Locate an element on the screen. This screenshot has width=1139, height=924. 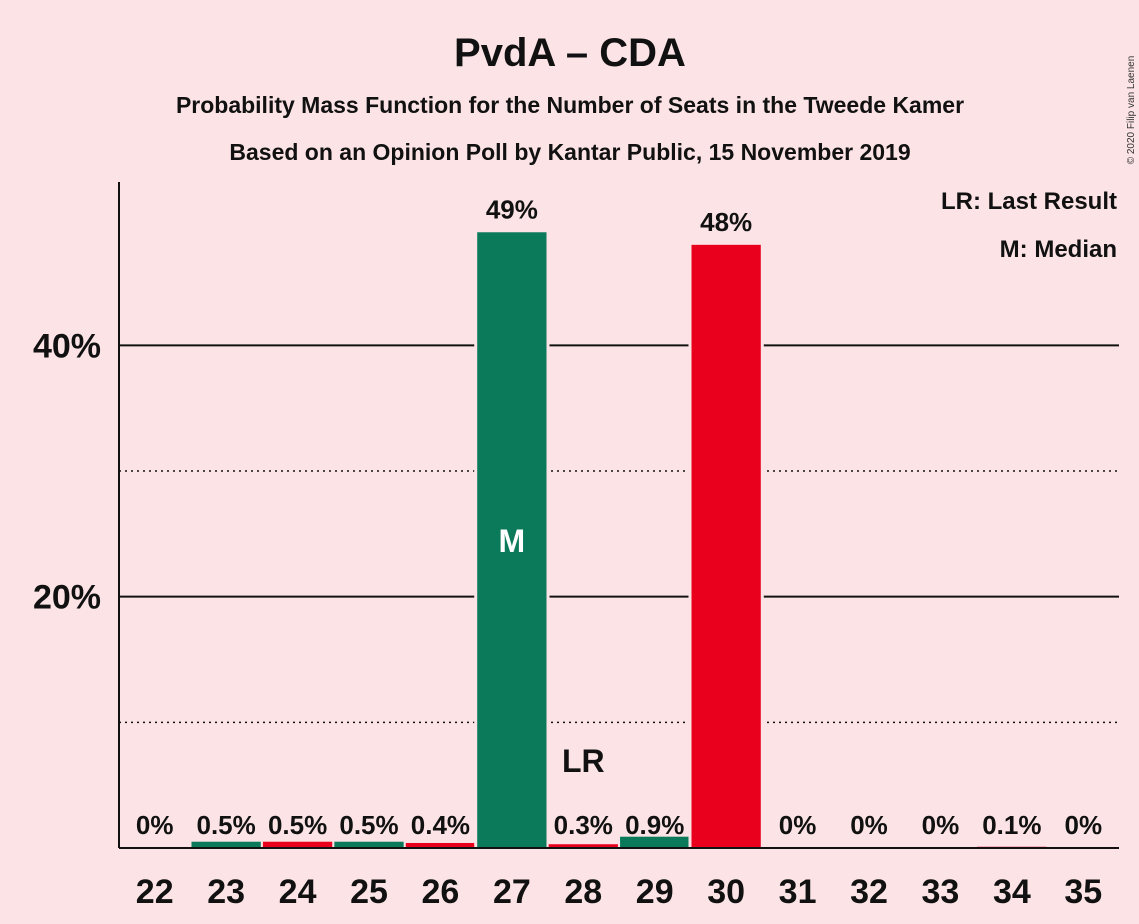
value-label-33: 0% is located at coordinates (941, 825).